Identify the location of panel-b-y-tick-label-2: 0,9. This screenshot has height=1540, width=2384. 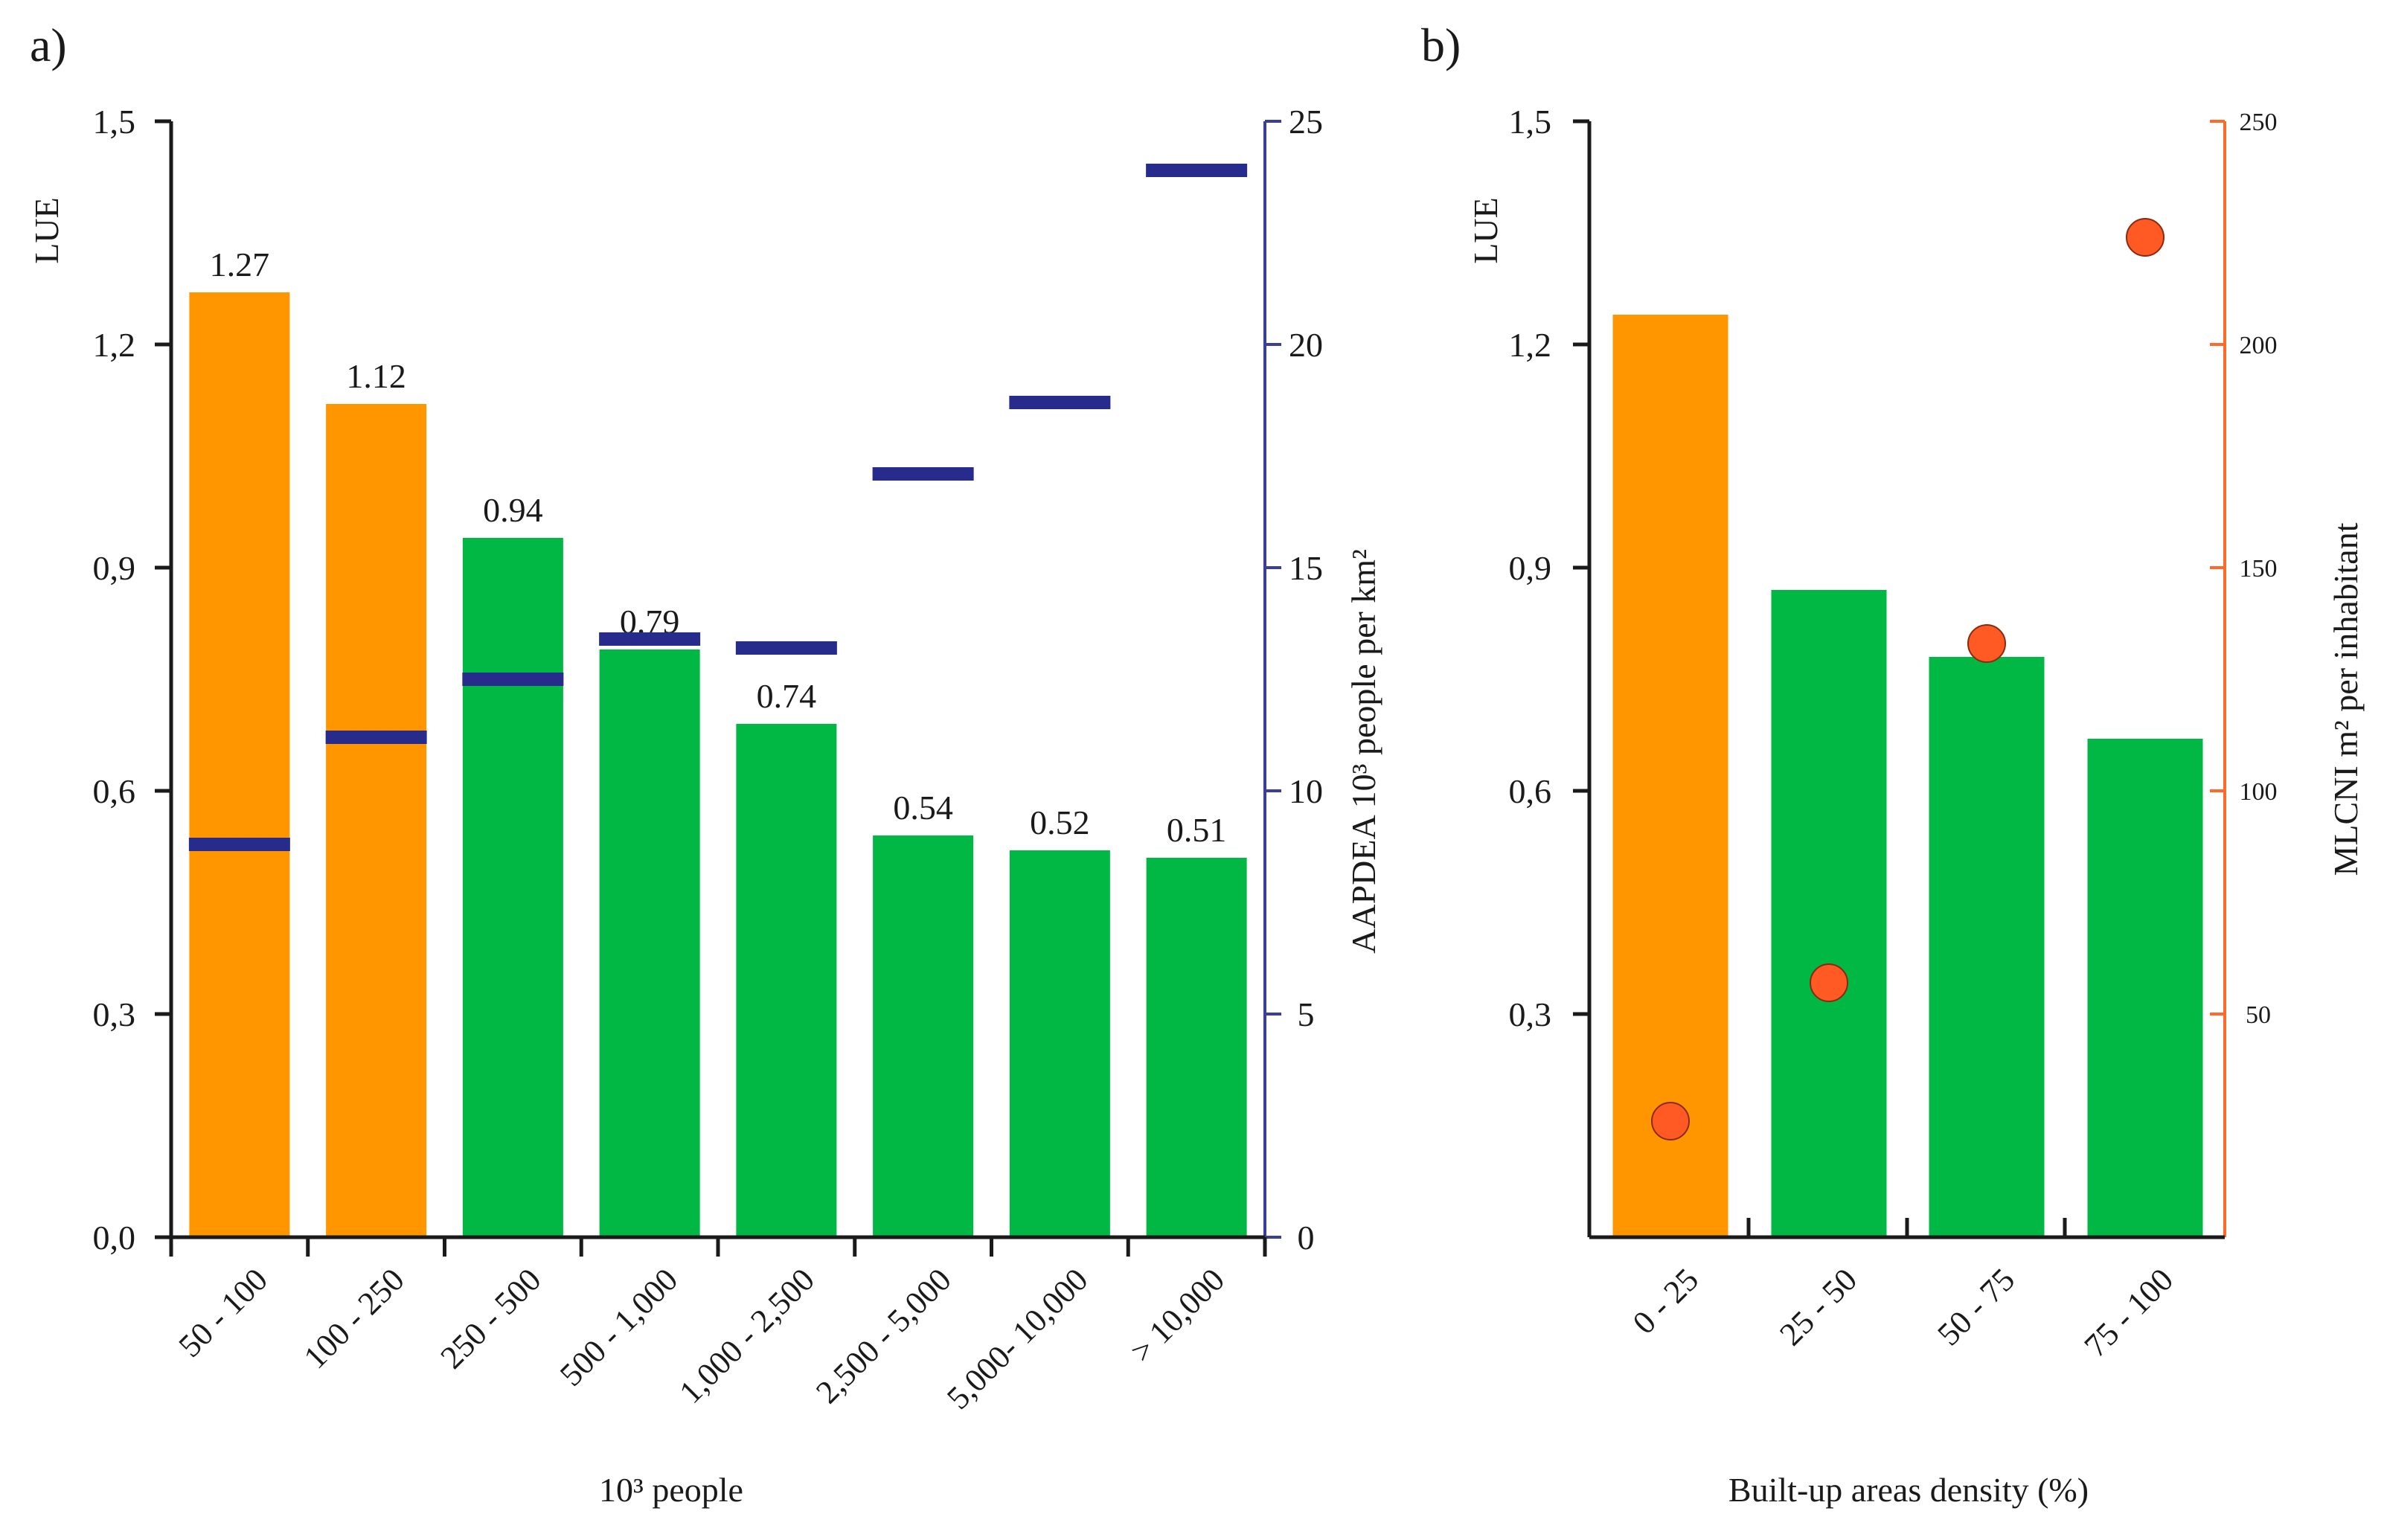
(1530, 568).